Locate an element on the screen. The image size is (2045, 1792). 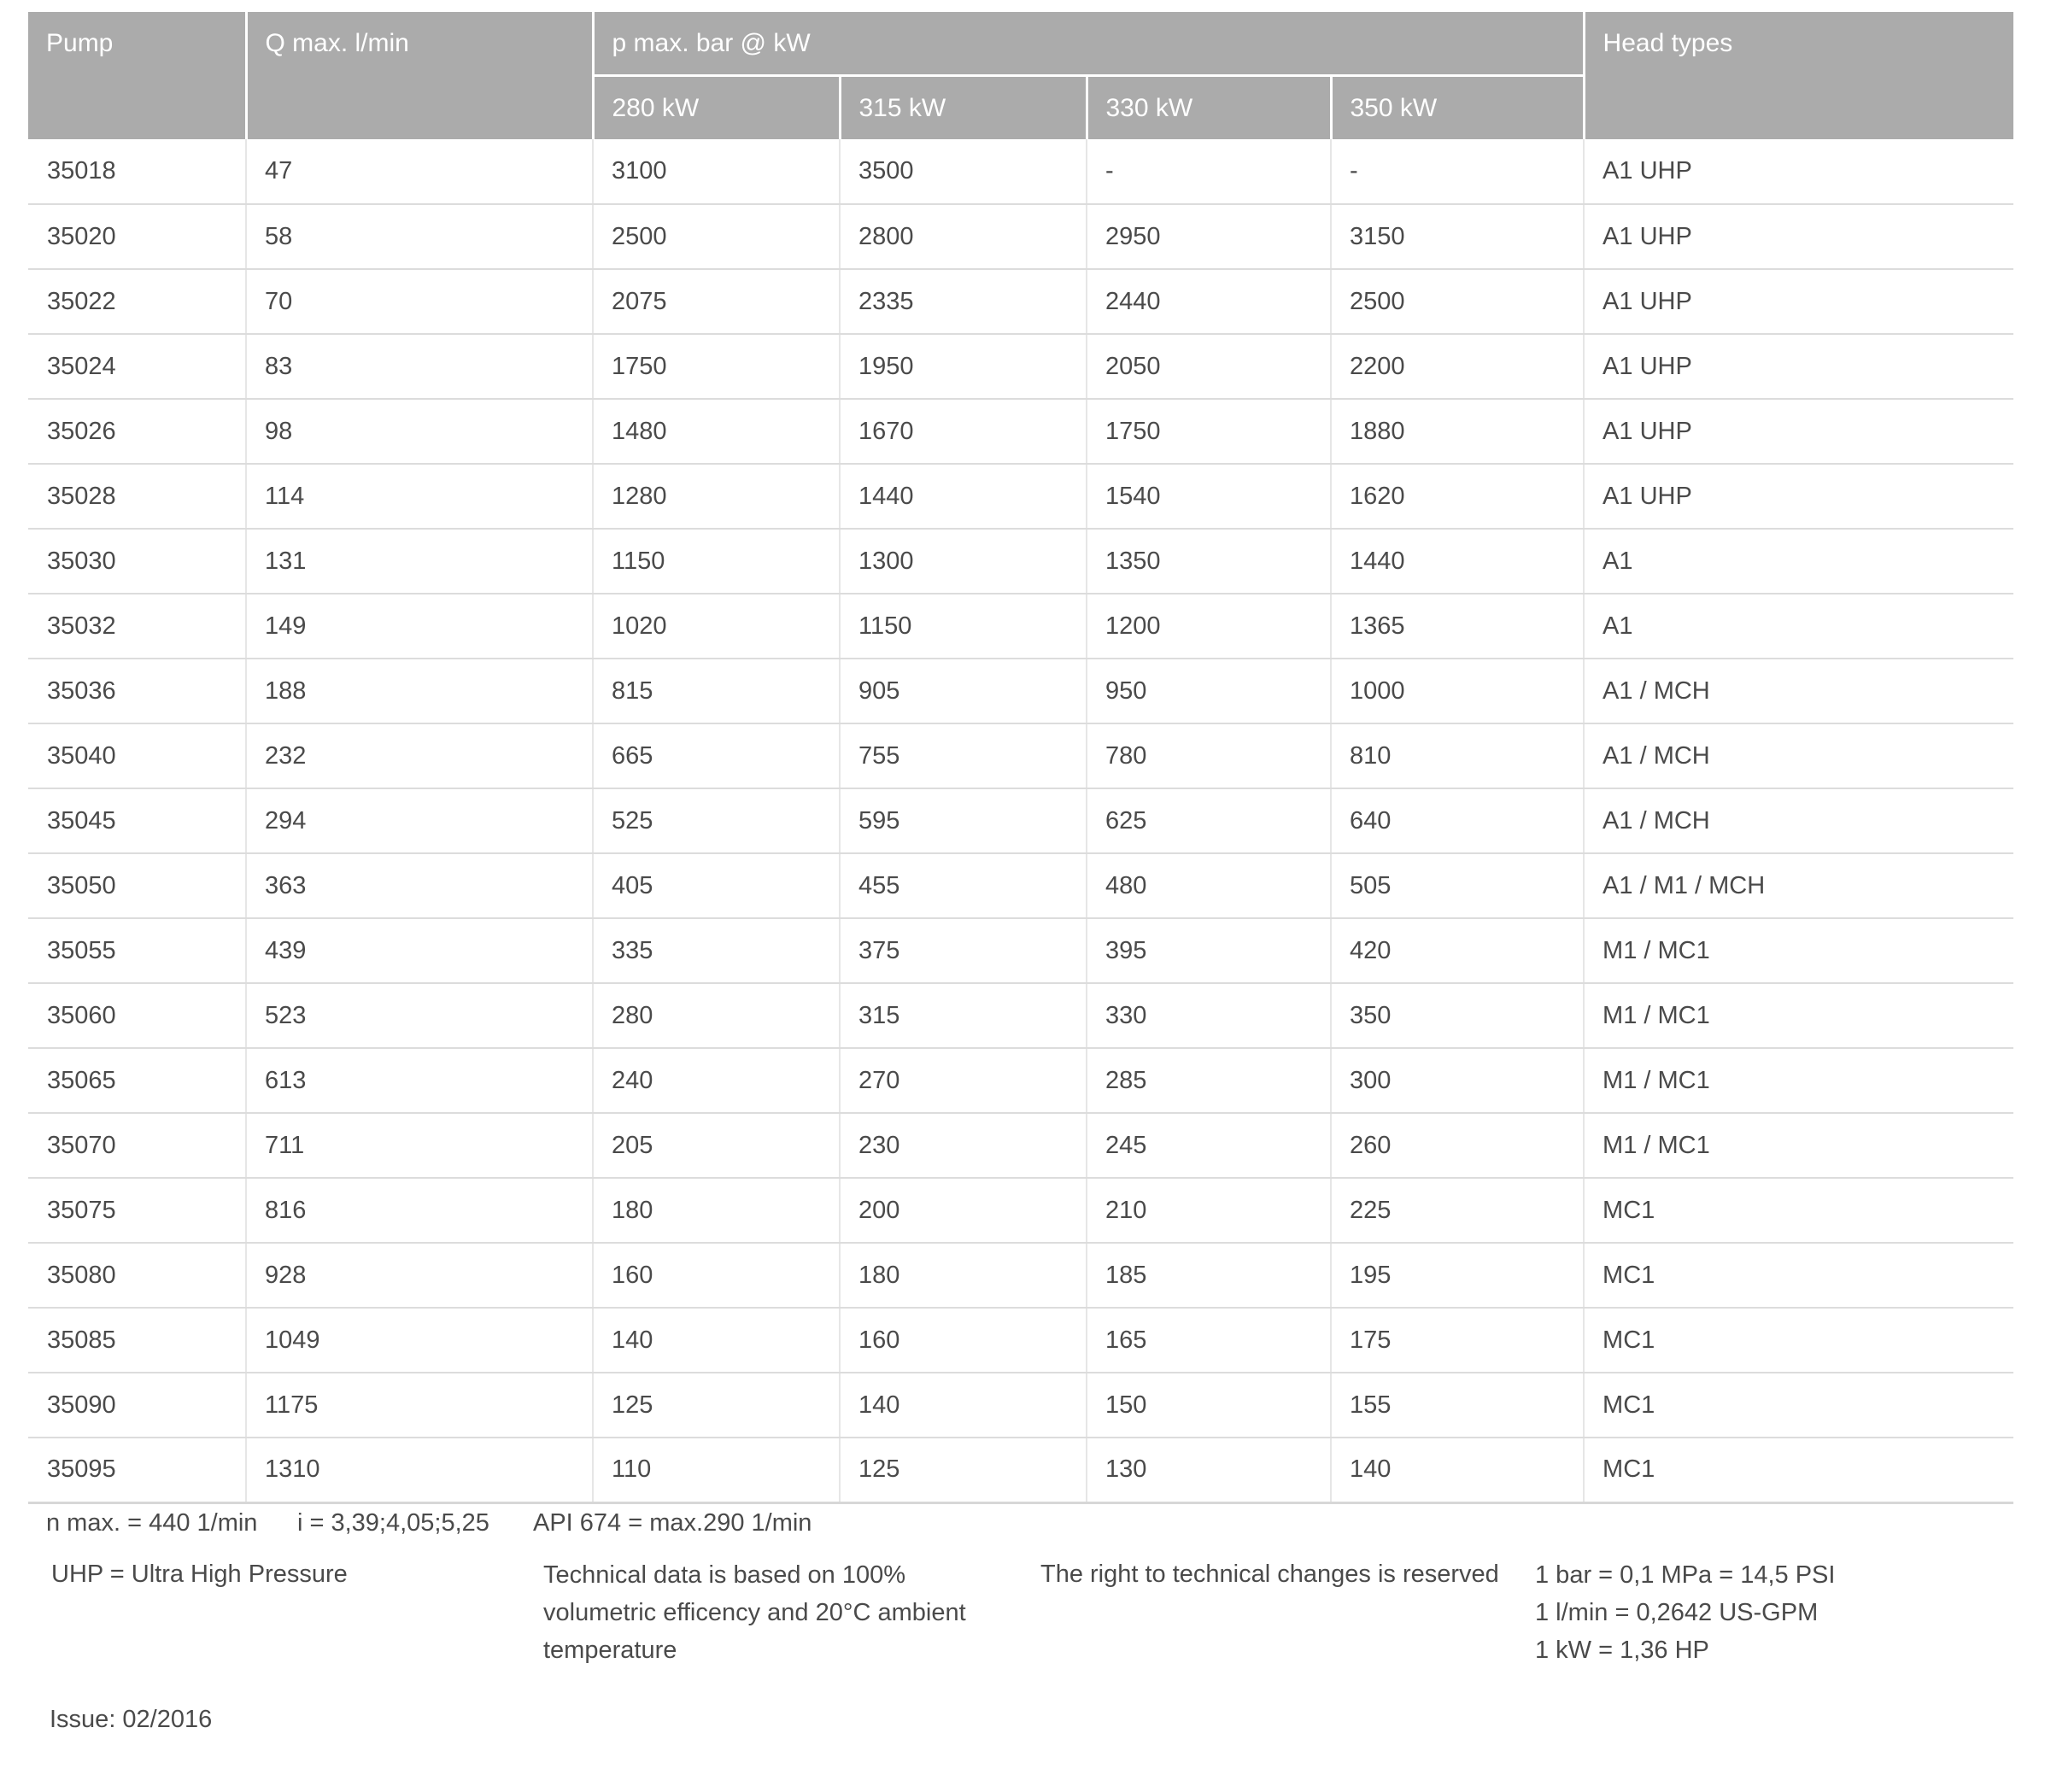
cell-pump: 35026 is located at coordinates (137, 432).